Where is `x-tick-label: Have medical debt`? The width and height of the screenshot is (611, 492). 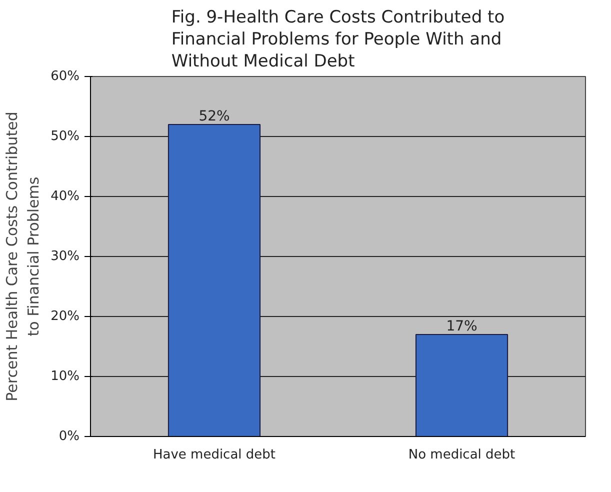 x-tick-label: Have medical debt is located at coordinates (214, 455).